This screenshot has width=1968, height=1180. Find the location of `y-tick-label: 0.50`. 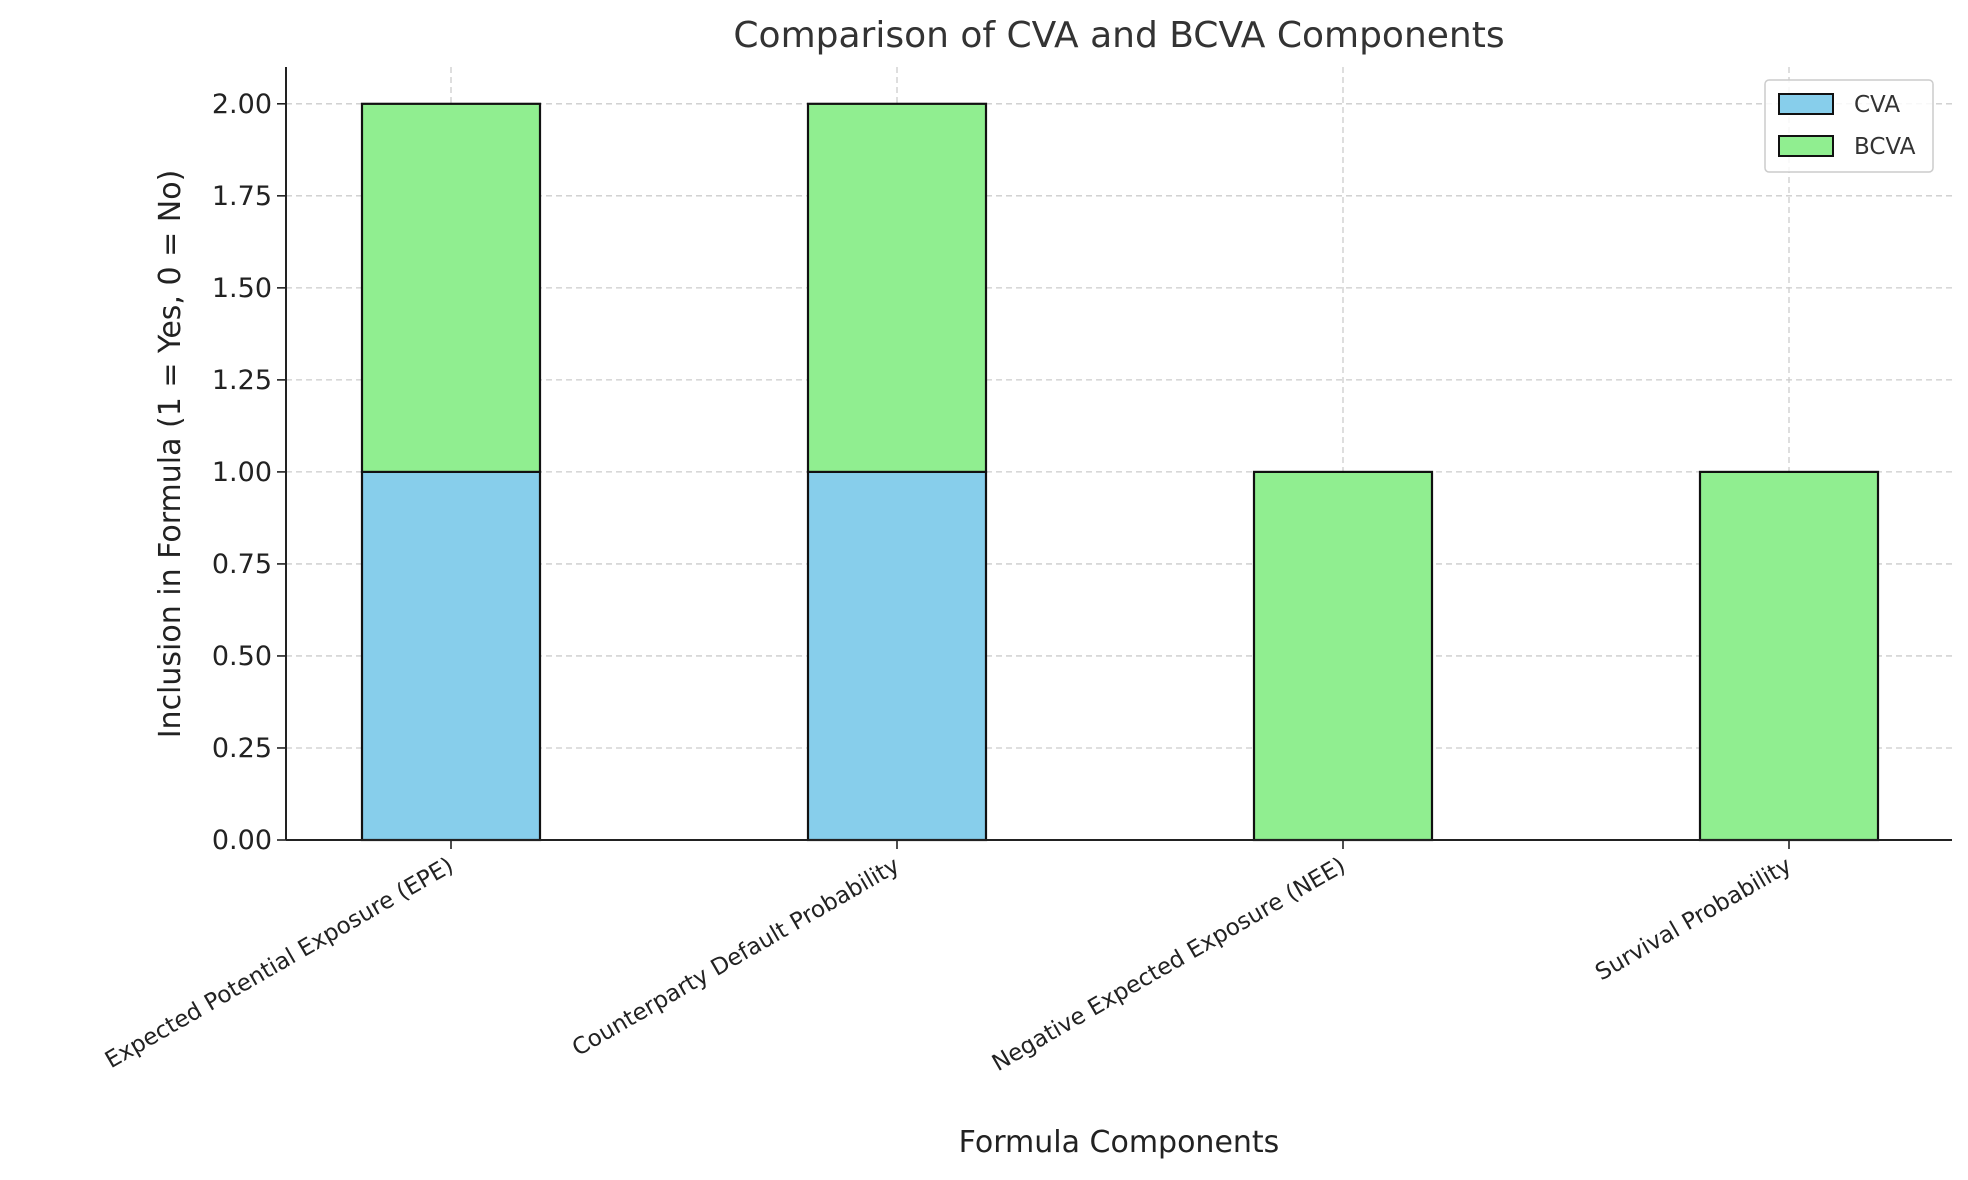

y-tick-label: 0.50 is located at coordinates (242, 656).